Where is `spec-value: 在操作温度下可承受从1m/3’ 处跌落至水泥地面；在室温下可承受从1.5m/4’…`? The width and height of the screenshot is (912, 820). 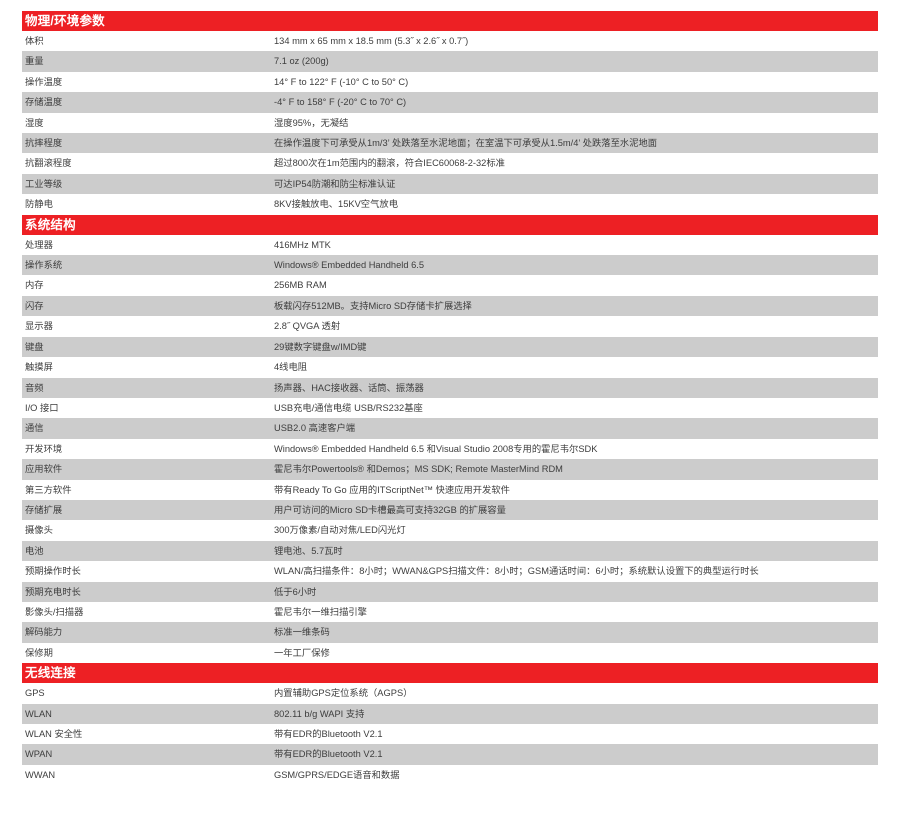 spec-value: 在操作温度下可承受从1m/3’ 处跌落至水泥地面；在室温下可承受从1.5m/4’… is located at coordinates (466, 143).